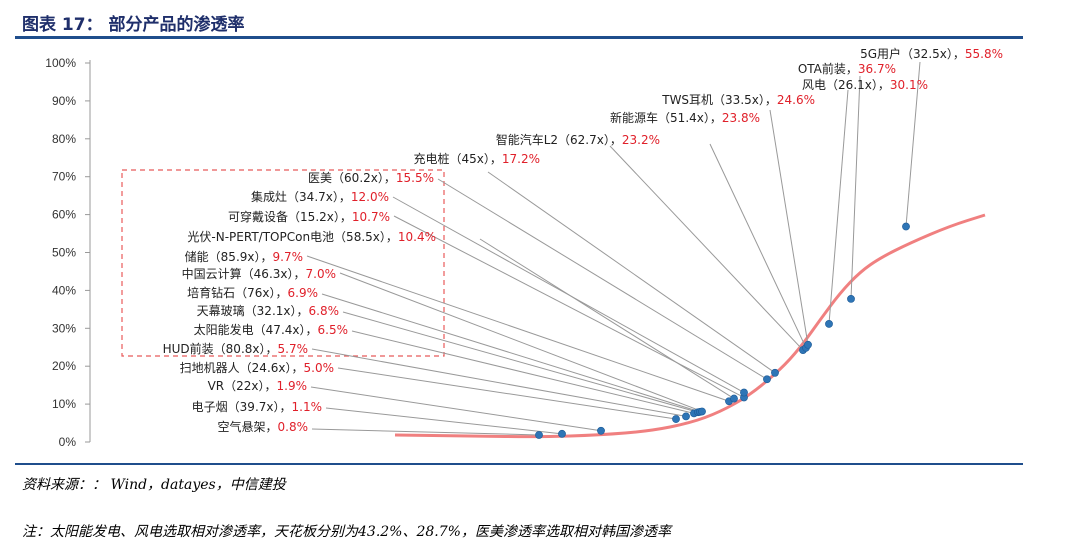 This screenshot has width=1080, height=557. I want to click on point-label-percent: 6.8%, so click(324, 311).